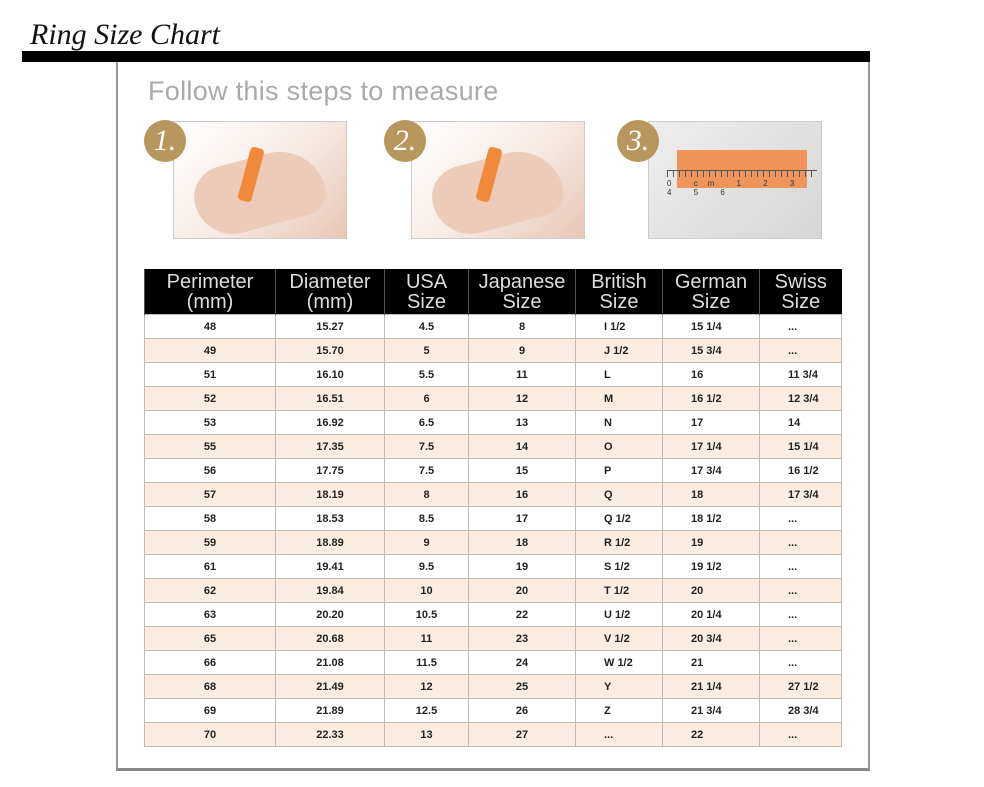 Image resolution: width=984 pixels, height=787 pixels. I want to click on table-cell: 20 1/4, so click(711, 614).